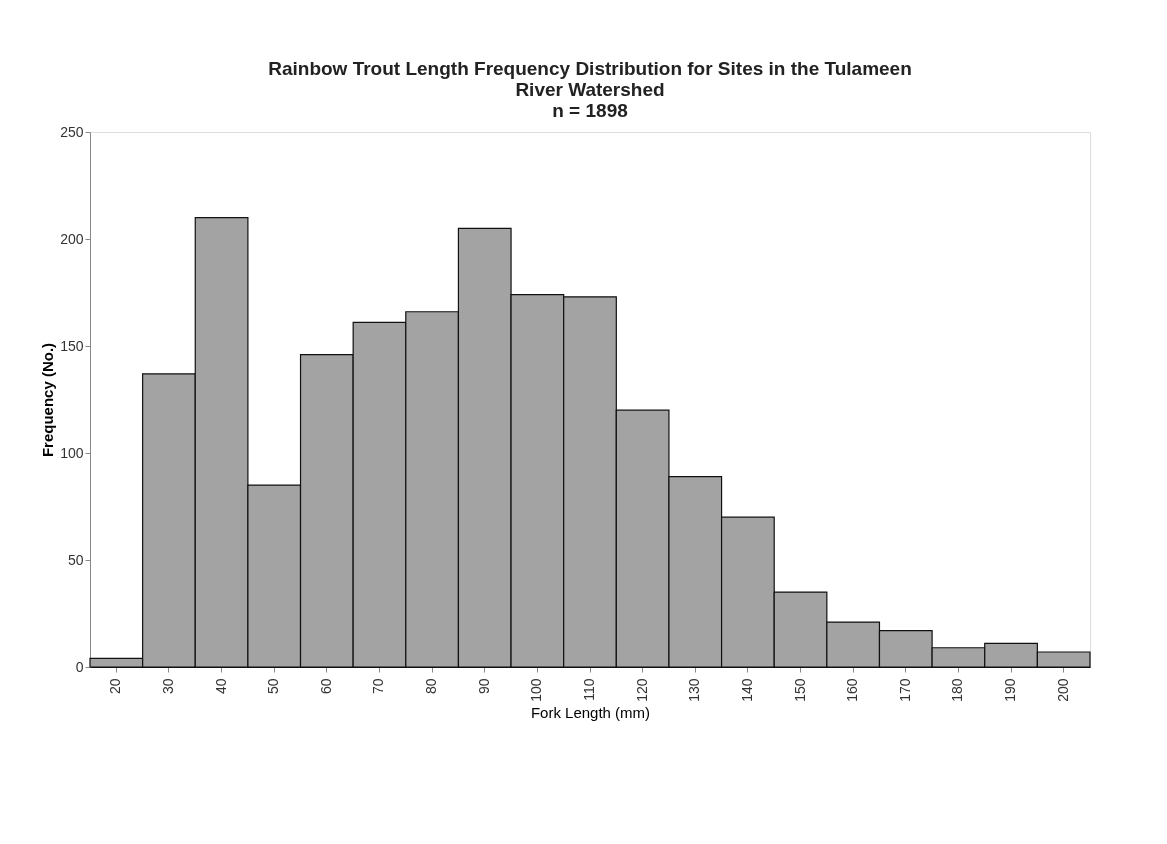 This screenshot has width=1167, height=844. Describe the element at coordinates (115, 686) in the screenshot. I see `x-tick-label: 20` at that location.